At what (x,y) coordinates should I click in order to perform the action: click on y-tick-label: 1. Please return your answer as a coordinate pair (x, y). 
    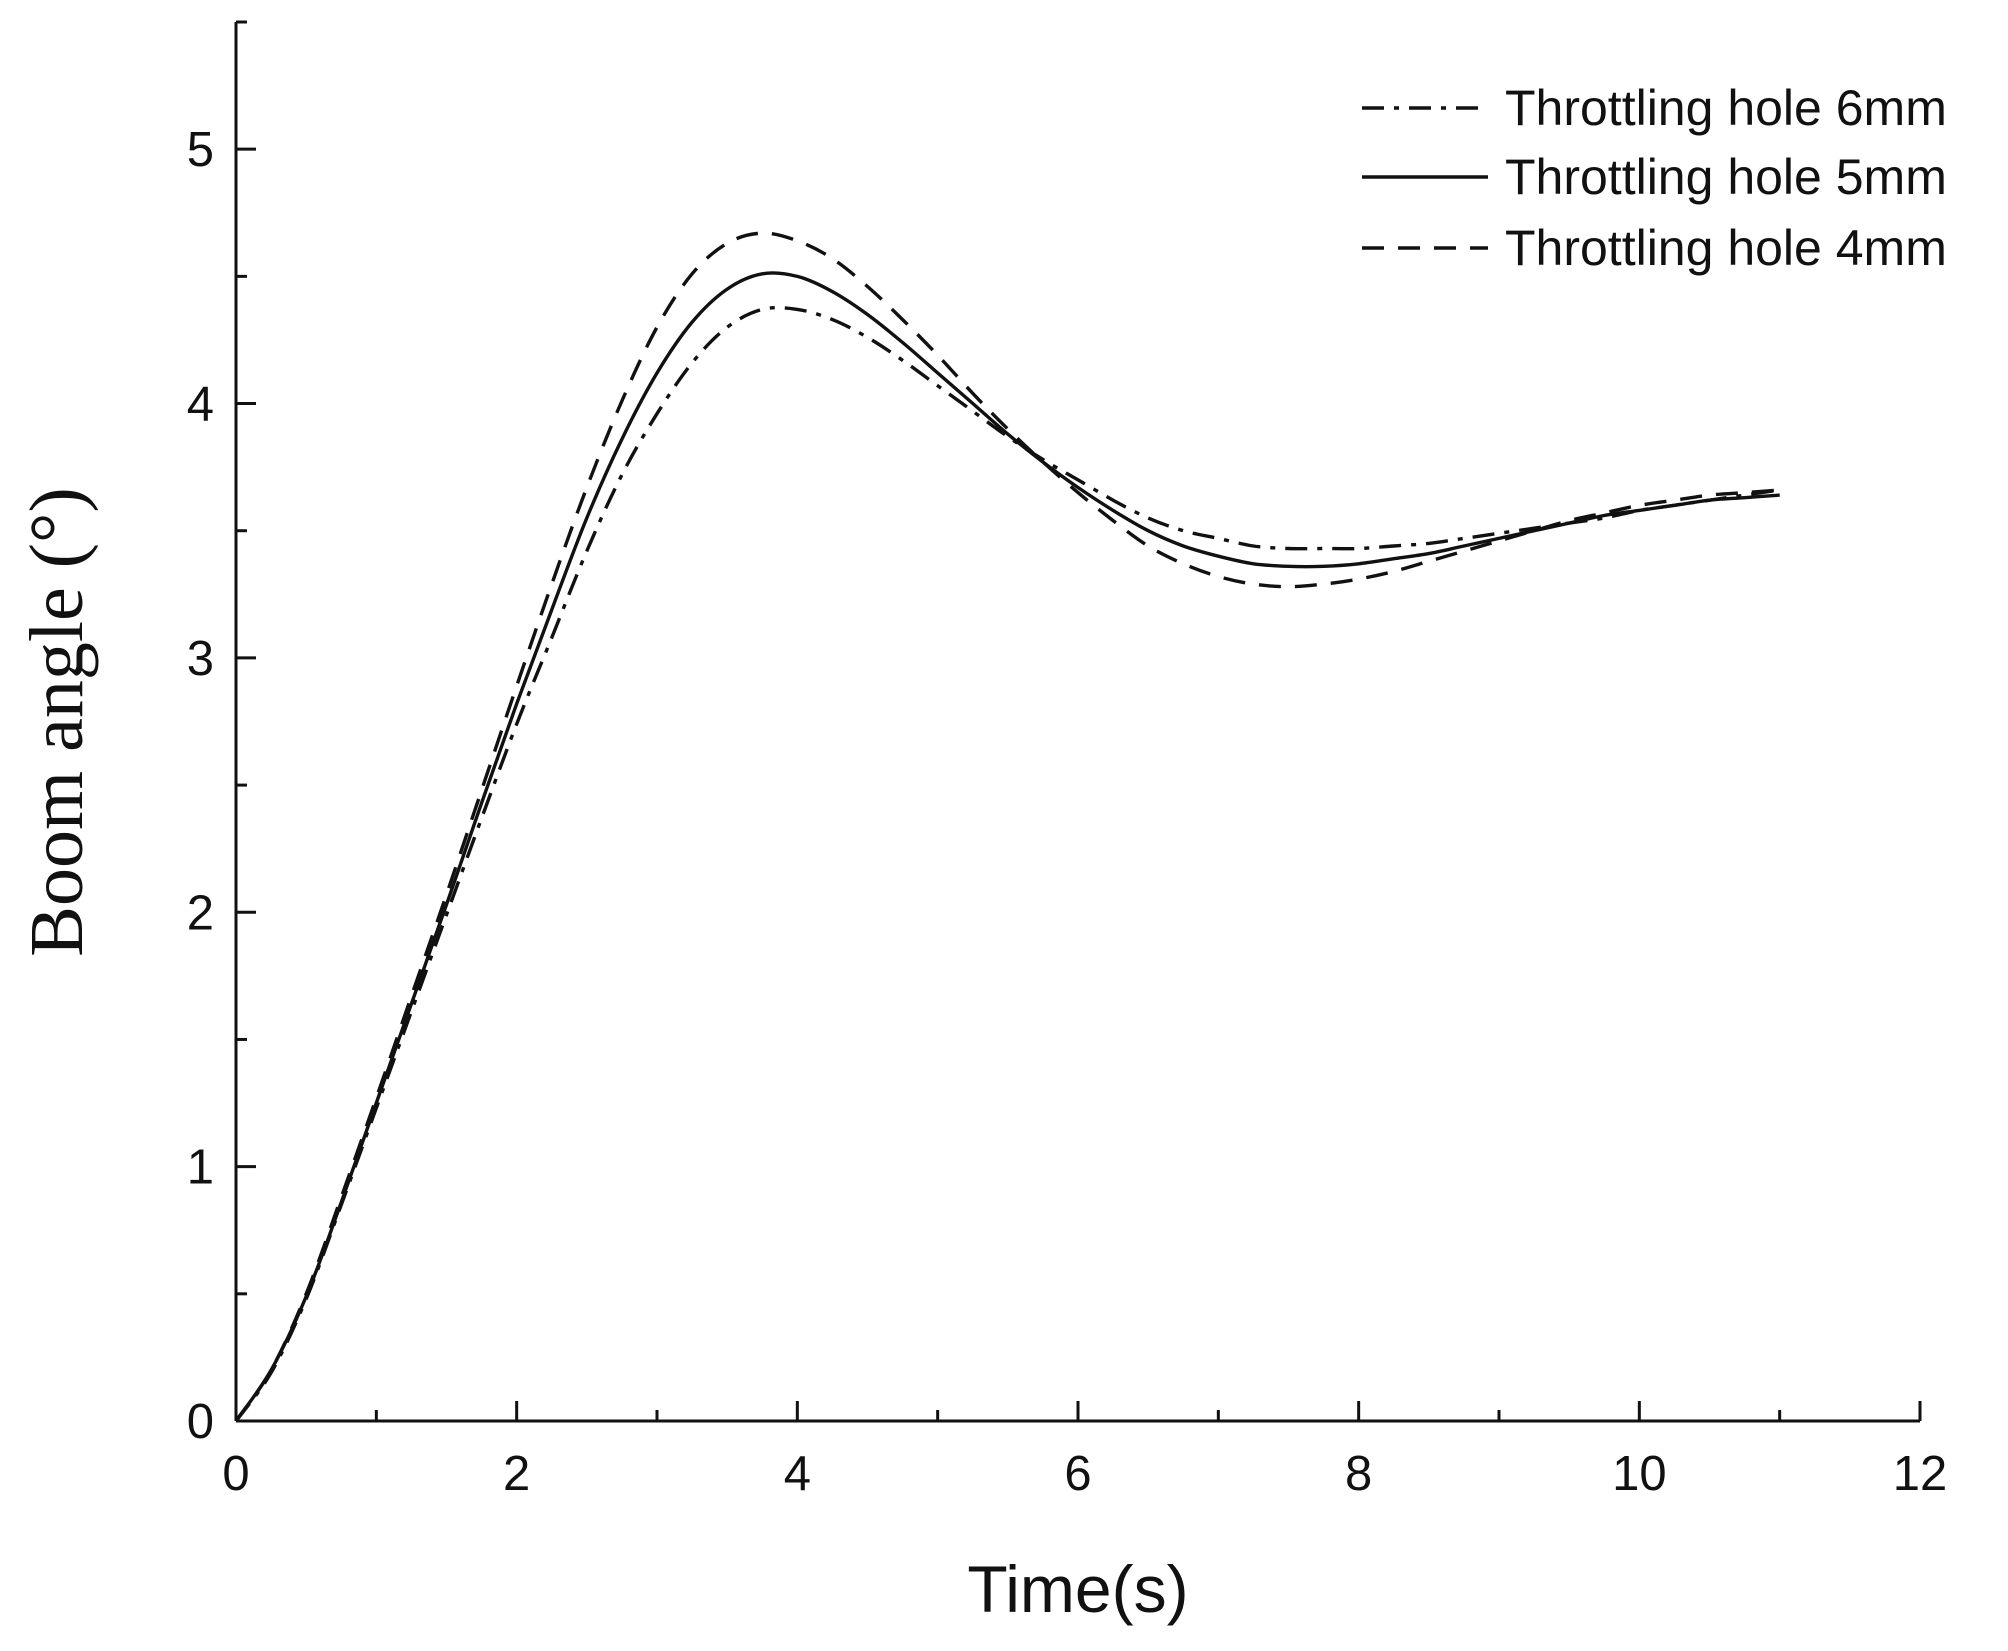
    Looking at the image, I should click on (200, 1168).